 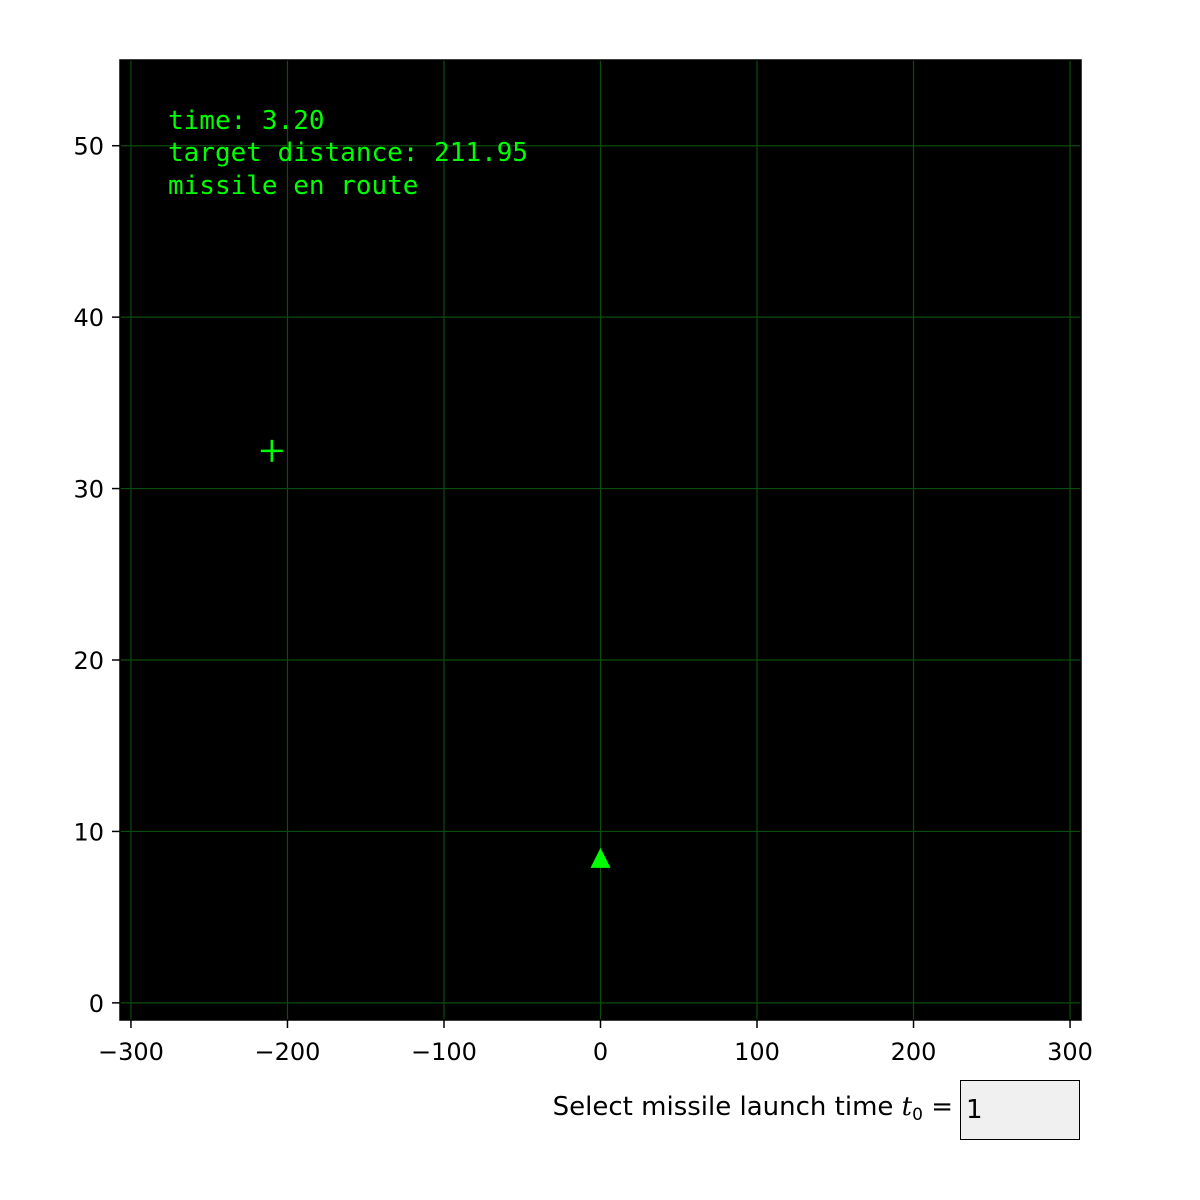 I want to click on launch-time-label: Select missile launch time t0 =, so click(x=753, y=1108).